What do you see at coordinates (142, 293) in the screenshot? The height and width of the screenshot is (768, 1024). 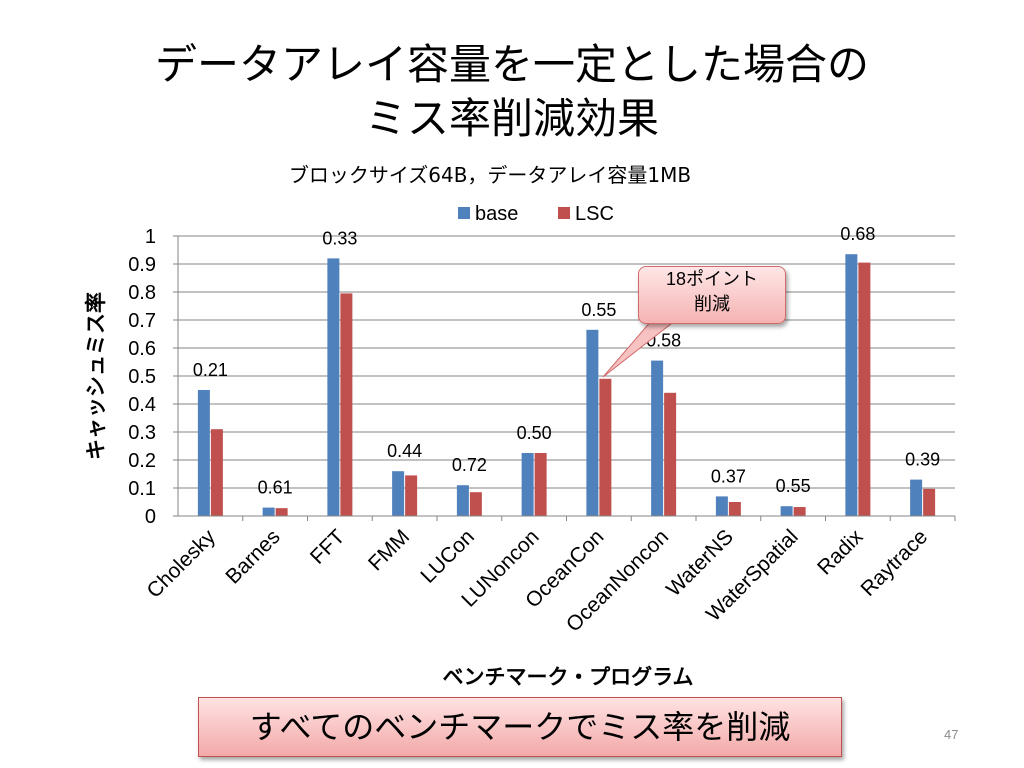 I see `y-tick-label: 0.8` at bounding box center [142, 293].